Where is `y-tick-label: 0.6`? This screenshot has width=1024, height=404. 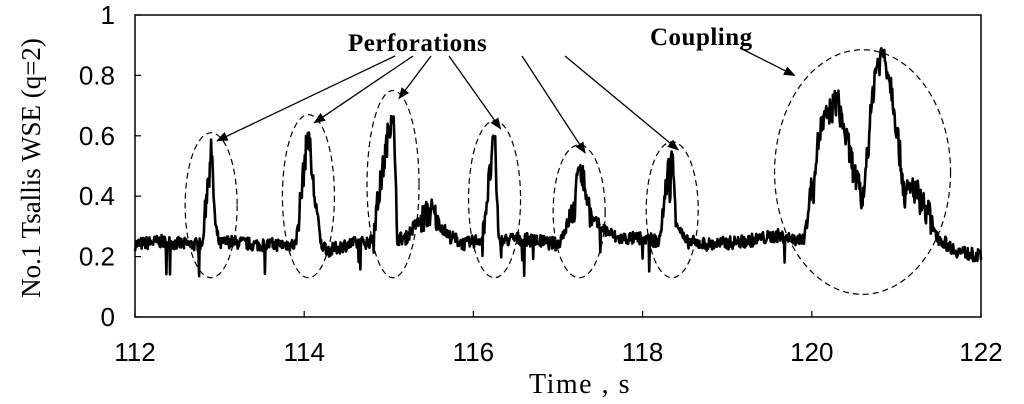
y-tick-label: 0.6 is located at coordinates (97, 136).